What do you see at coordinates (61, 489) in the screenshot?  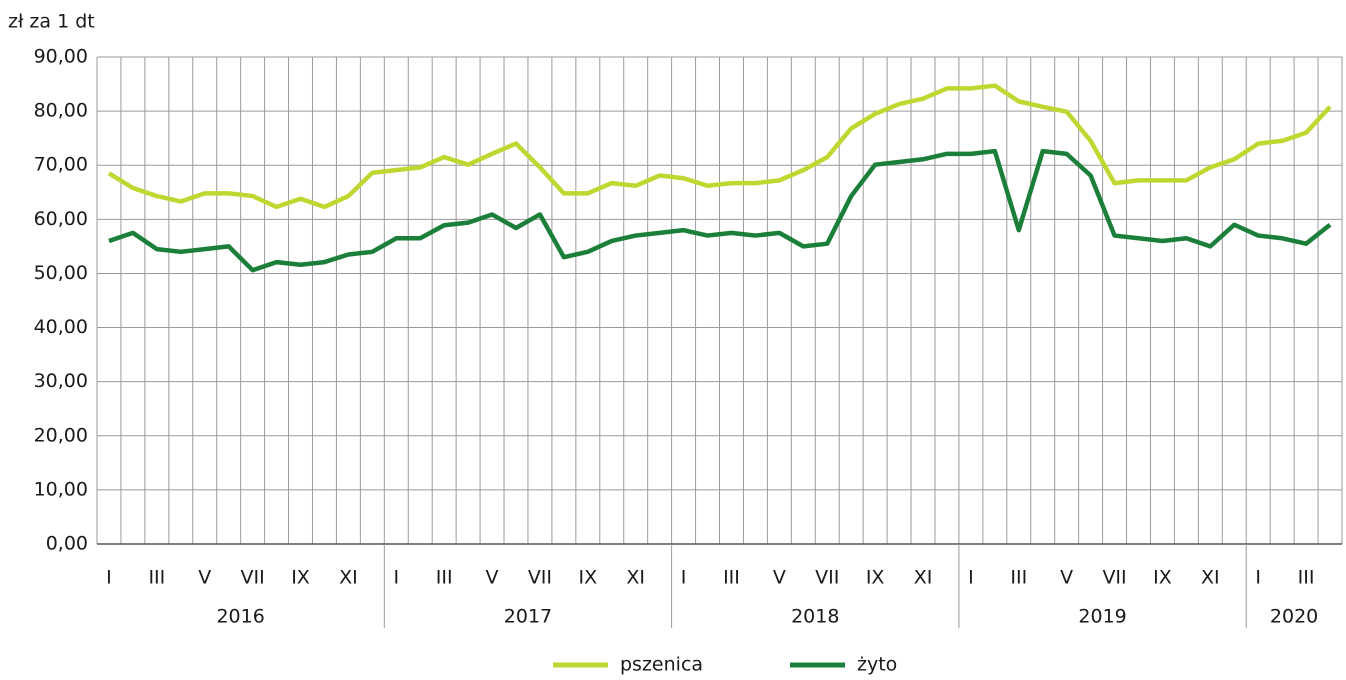 I see `y-tick-label: 10,00` at bounding box center [61, 489].